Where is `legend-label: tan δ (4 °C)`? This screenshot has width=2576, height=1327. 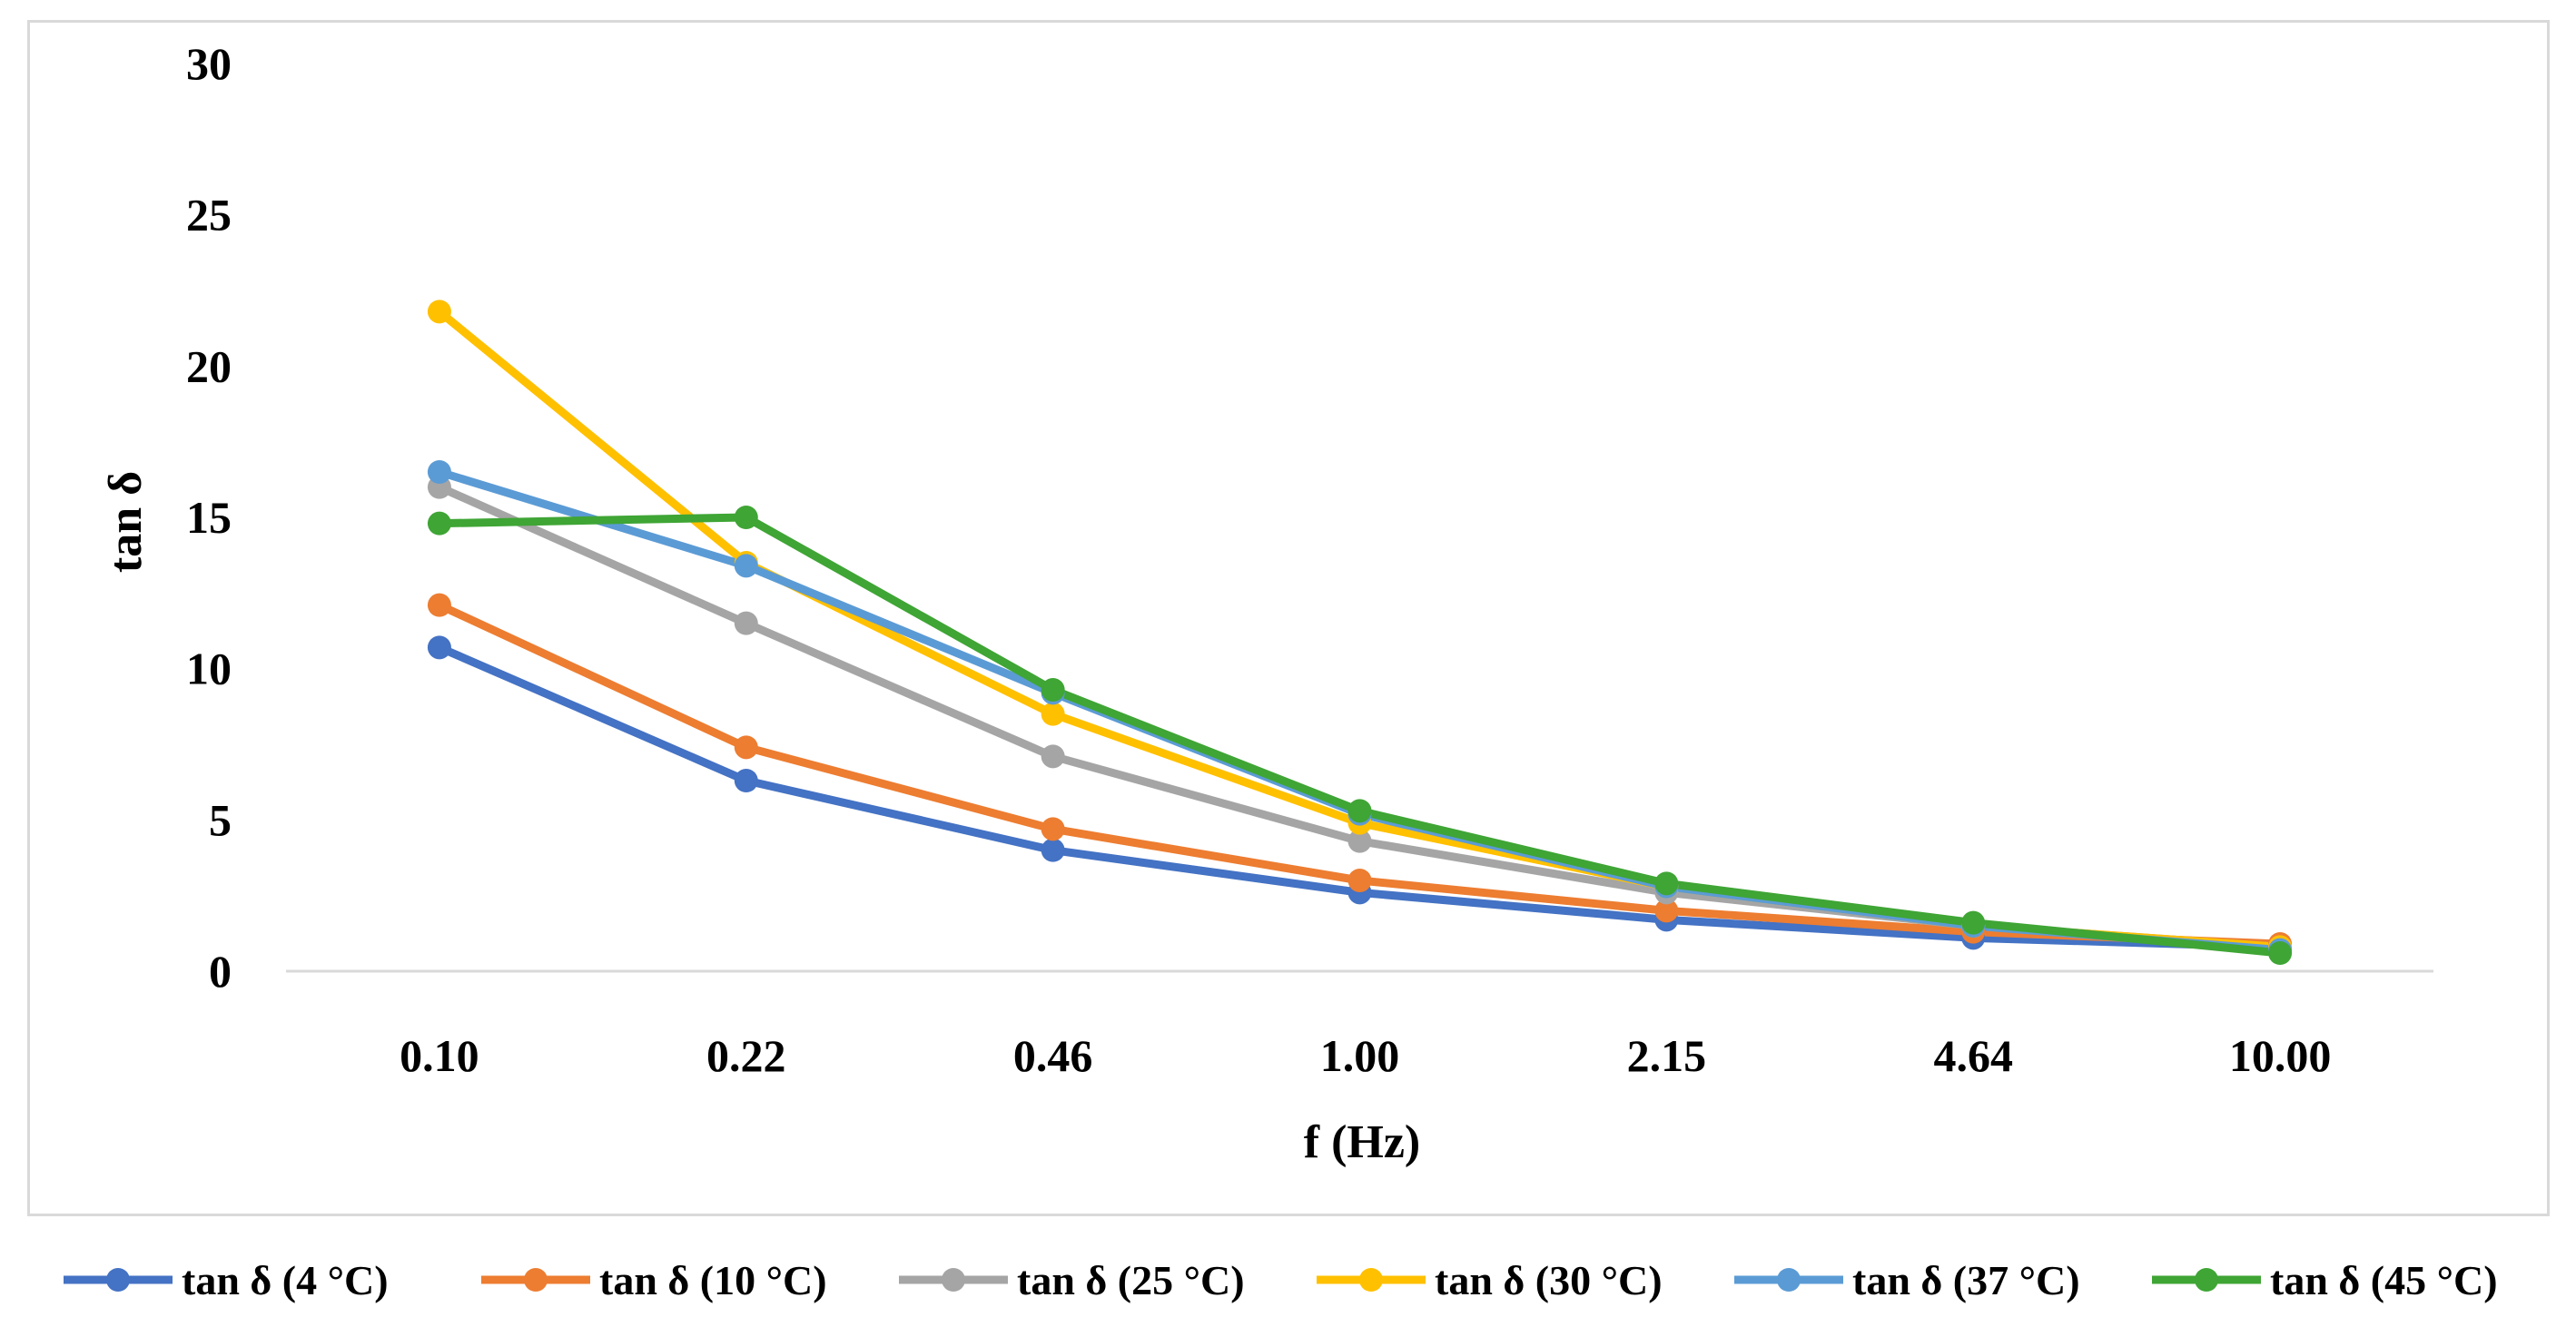 legend-label: tan δ (4 °C) is located at coordinates (285, 1280).